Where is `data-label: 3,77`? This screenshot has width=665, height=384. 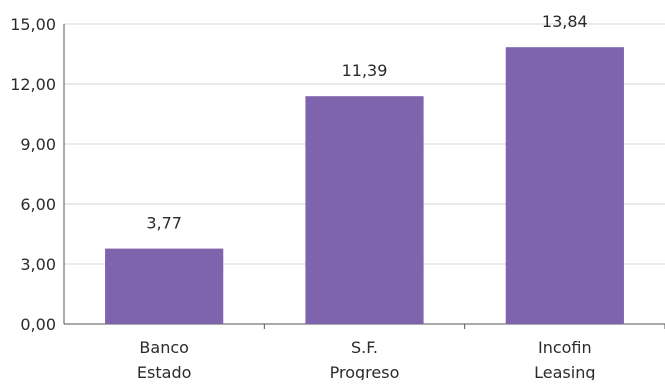 data-label: 3,77 is located at coordinates (164, 223).